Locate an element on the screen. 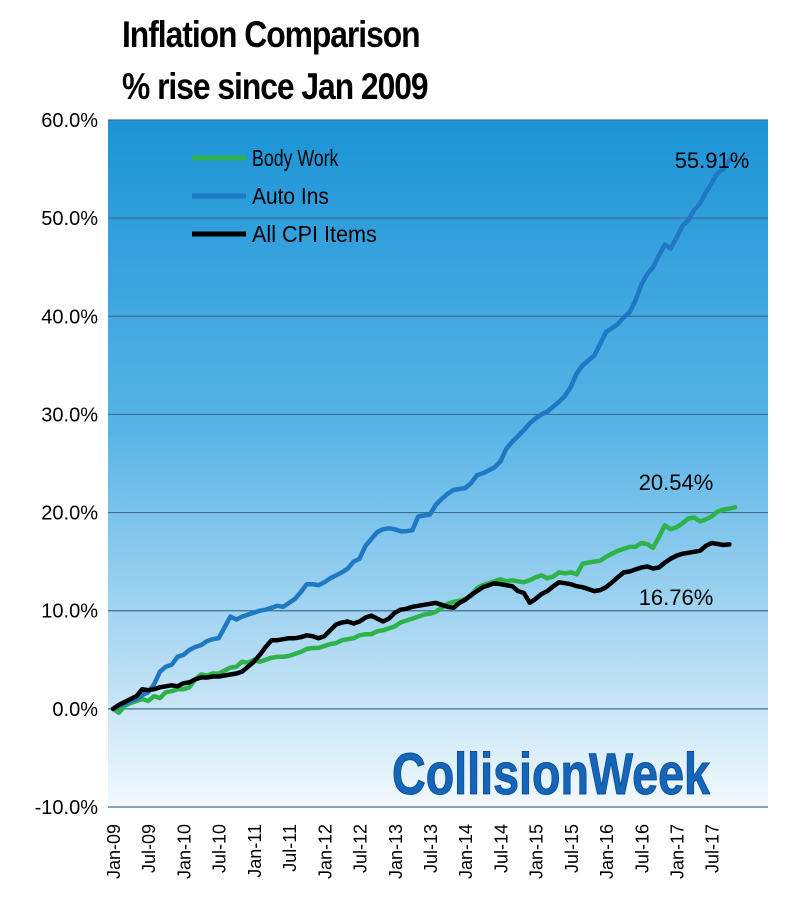  y-tick-label: 50.0% is located at coordinates (69, 219).